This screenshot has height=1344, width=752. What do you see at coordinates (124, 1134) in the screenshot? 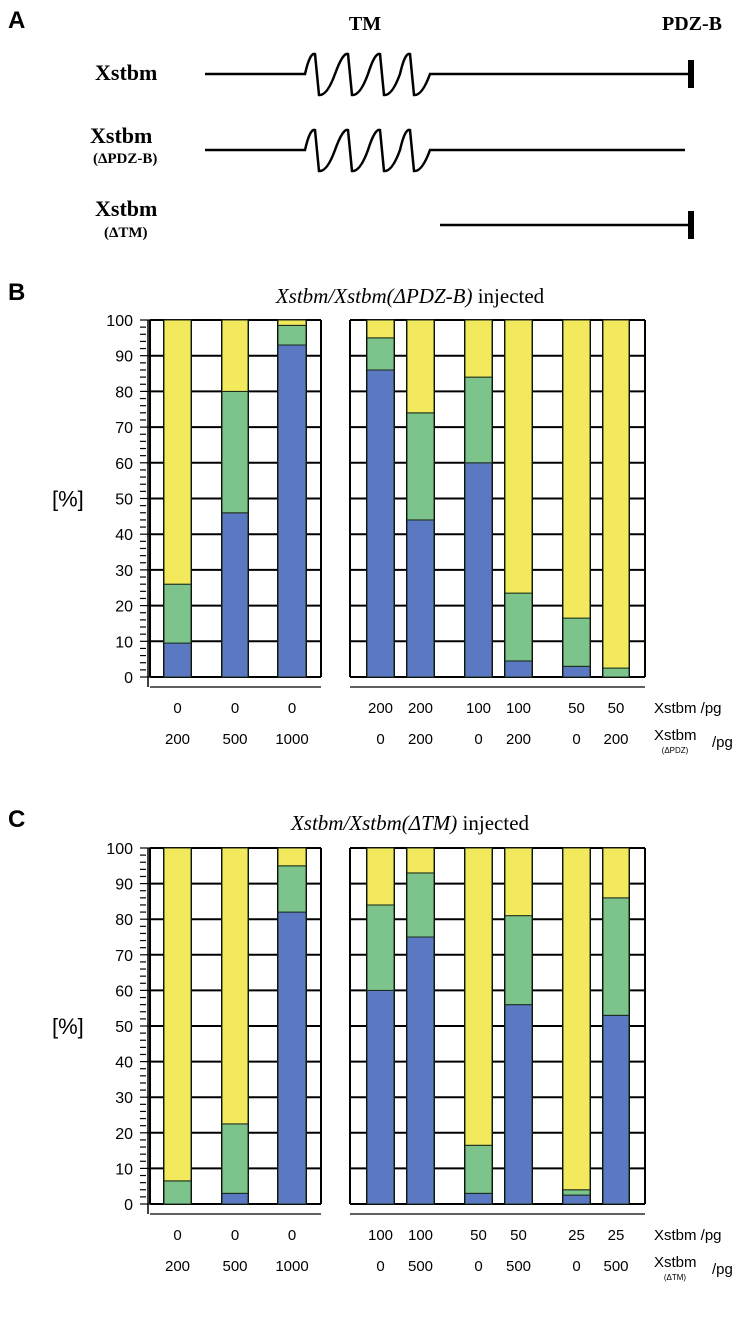
I see `y-tick-label: 20` at bounding box center [124, 1134].